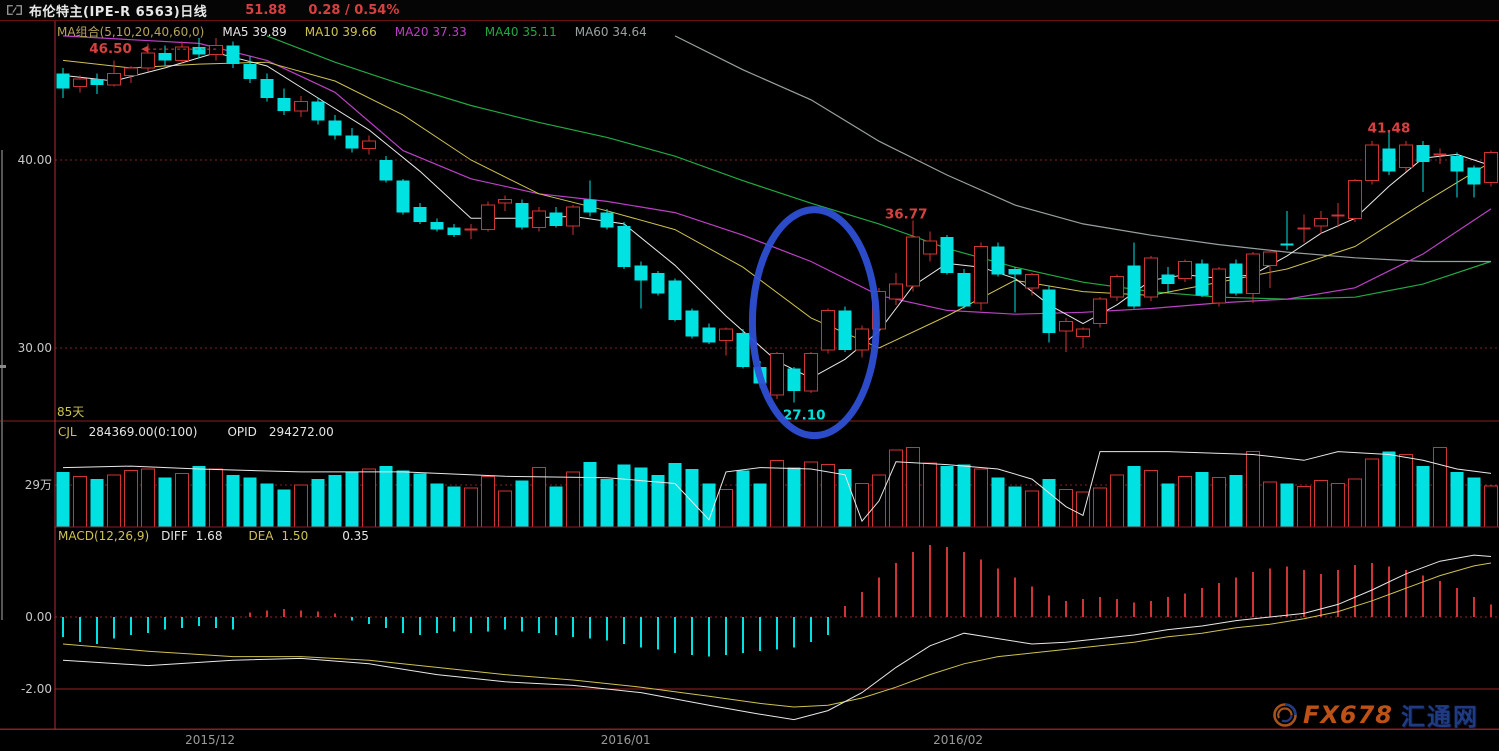 The height and width of the screenshot is (751, 1499). What do you see at coordinates (520, 31) in the screenshot?
I see `ma40-label: MA40 35.11` at bounding box center [520, 31].